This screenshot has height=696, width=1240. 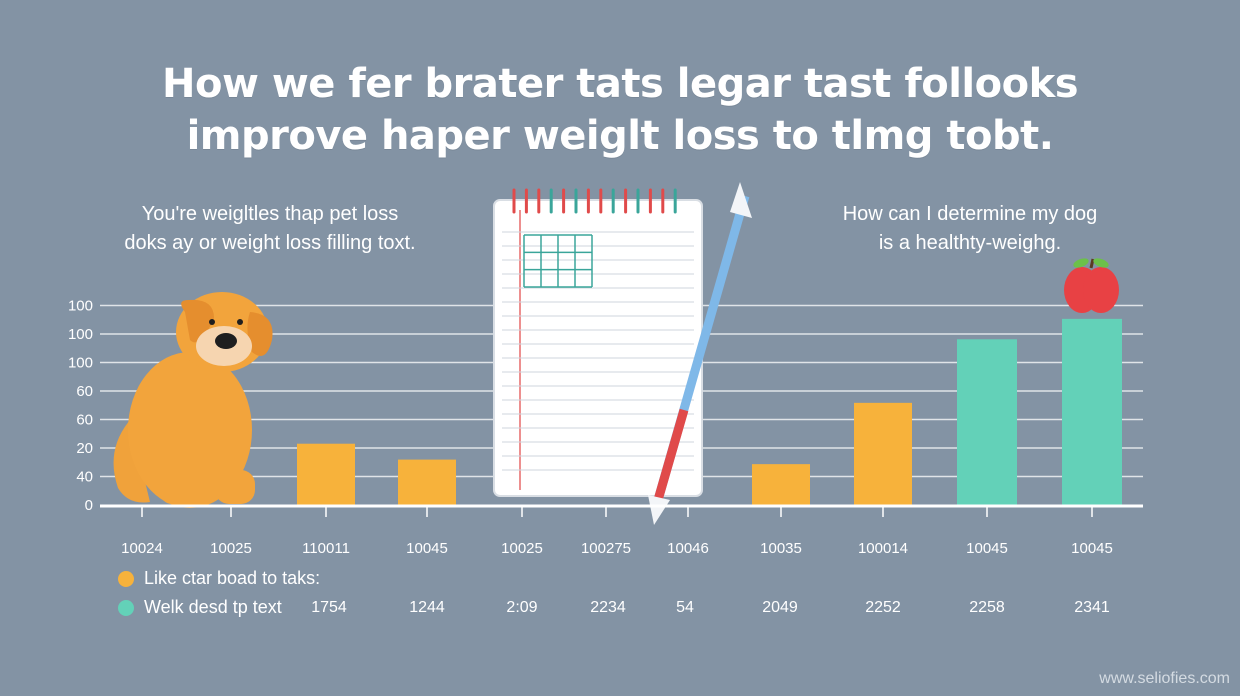 I want to click on x-tick-label: 100275, so click(x=606, y=548).